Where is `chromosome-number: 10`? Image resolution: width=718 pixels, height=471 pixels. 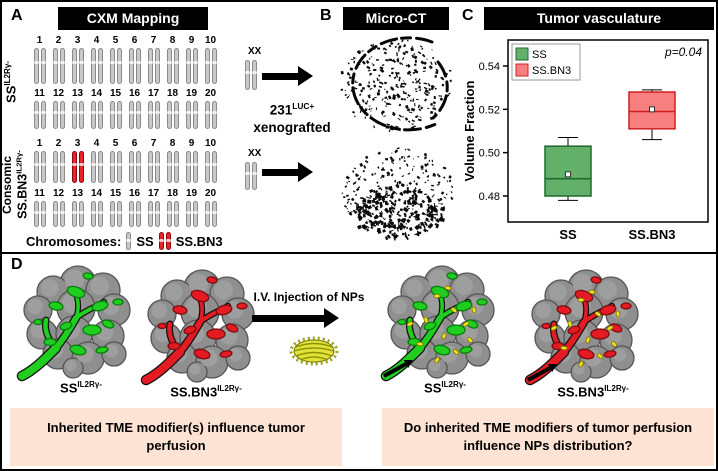
chromosome-number: 10 is located at coordinates (210, 143).